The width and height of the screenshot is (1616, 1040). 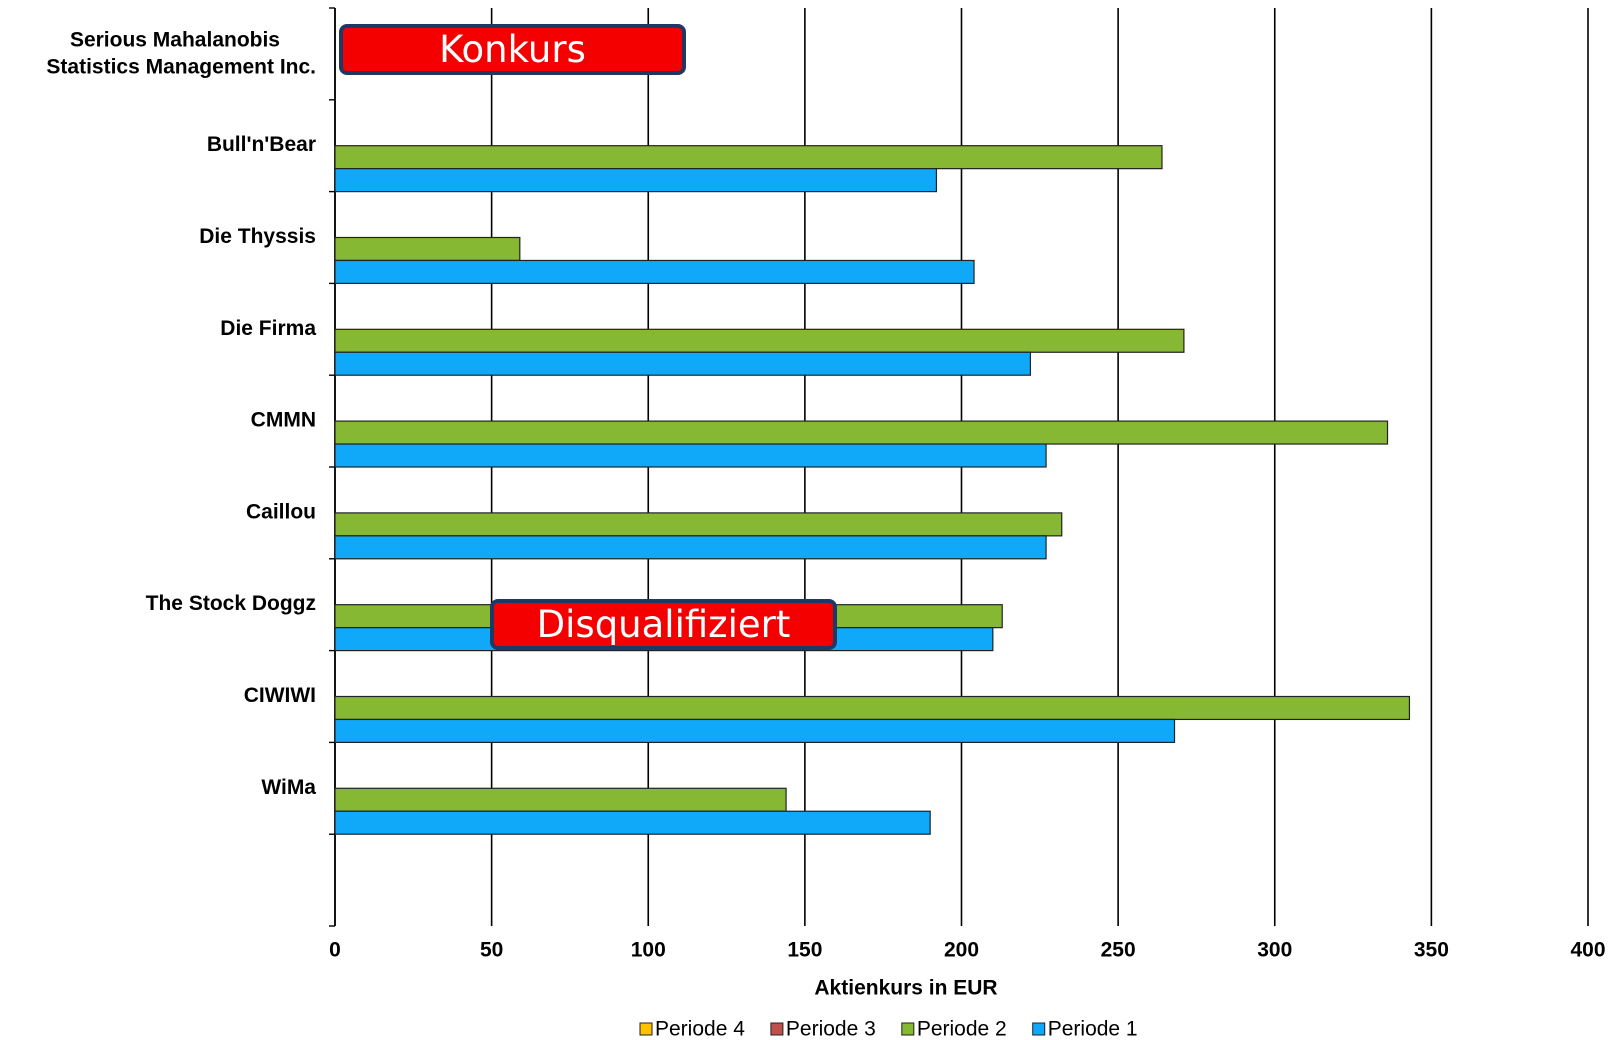 What do you see at coordinates (804, 950) in the screenshot?
I see `x-tick-label: 150` at bounding box center [804, 950].